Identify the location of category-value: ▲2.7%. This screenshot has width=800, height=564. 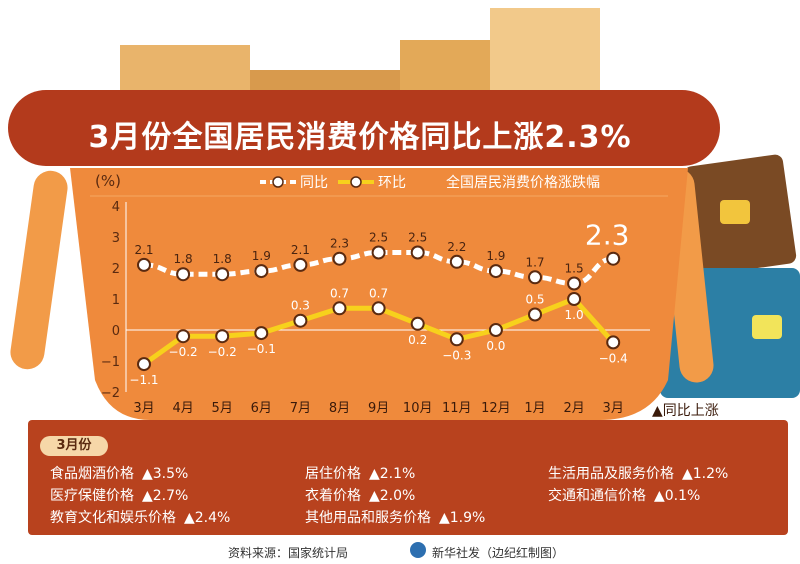
(165, 496).